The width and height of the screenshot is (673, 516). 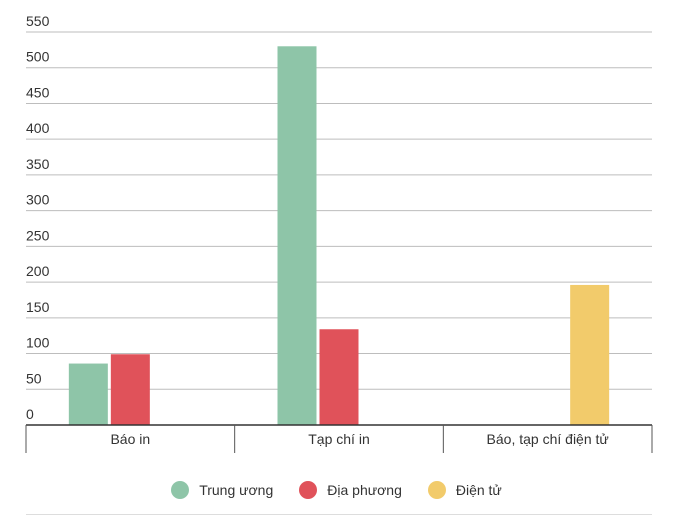 I want to click on y-tick-label: 300, so click(x=38, y=200).